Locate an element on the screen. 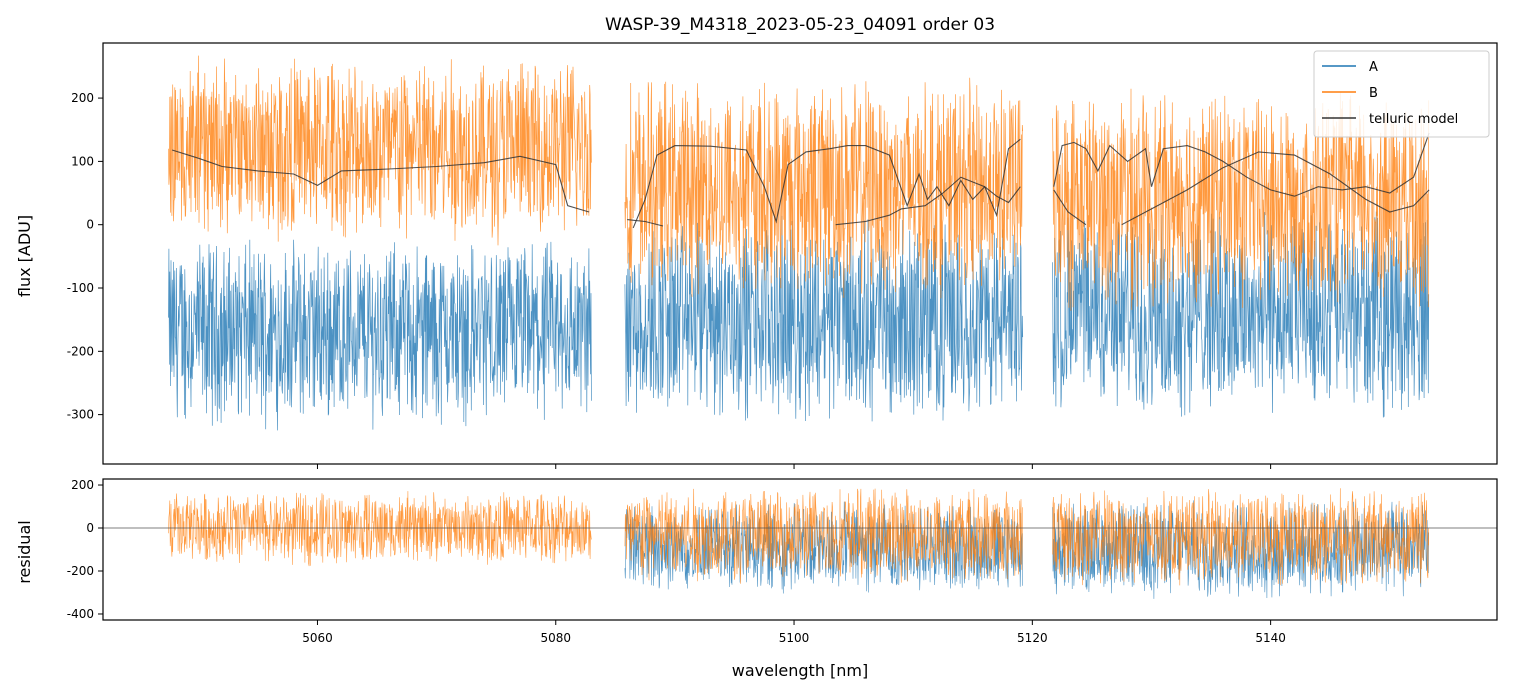 Image resolution: width=1513 pixels, height=696 pixels. residual-y-tick-label-0: 0 is located at coordinates (90, 528).